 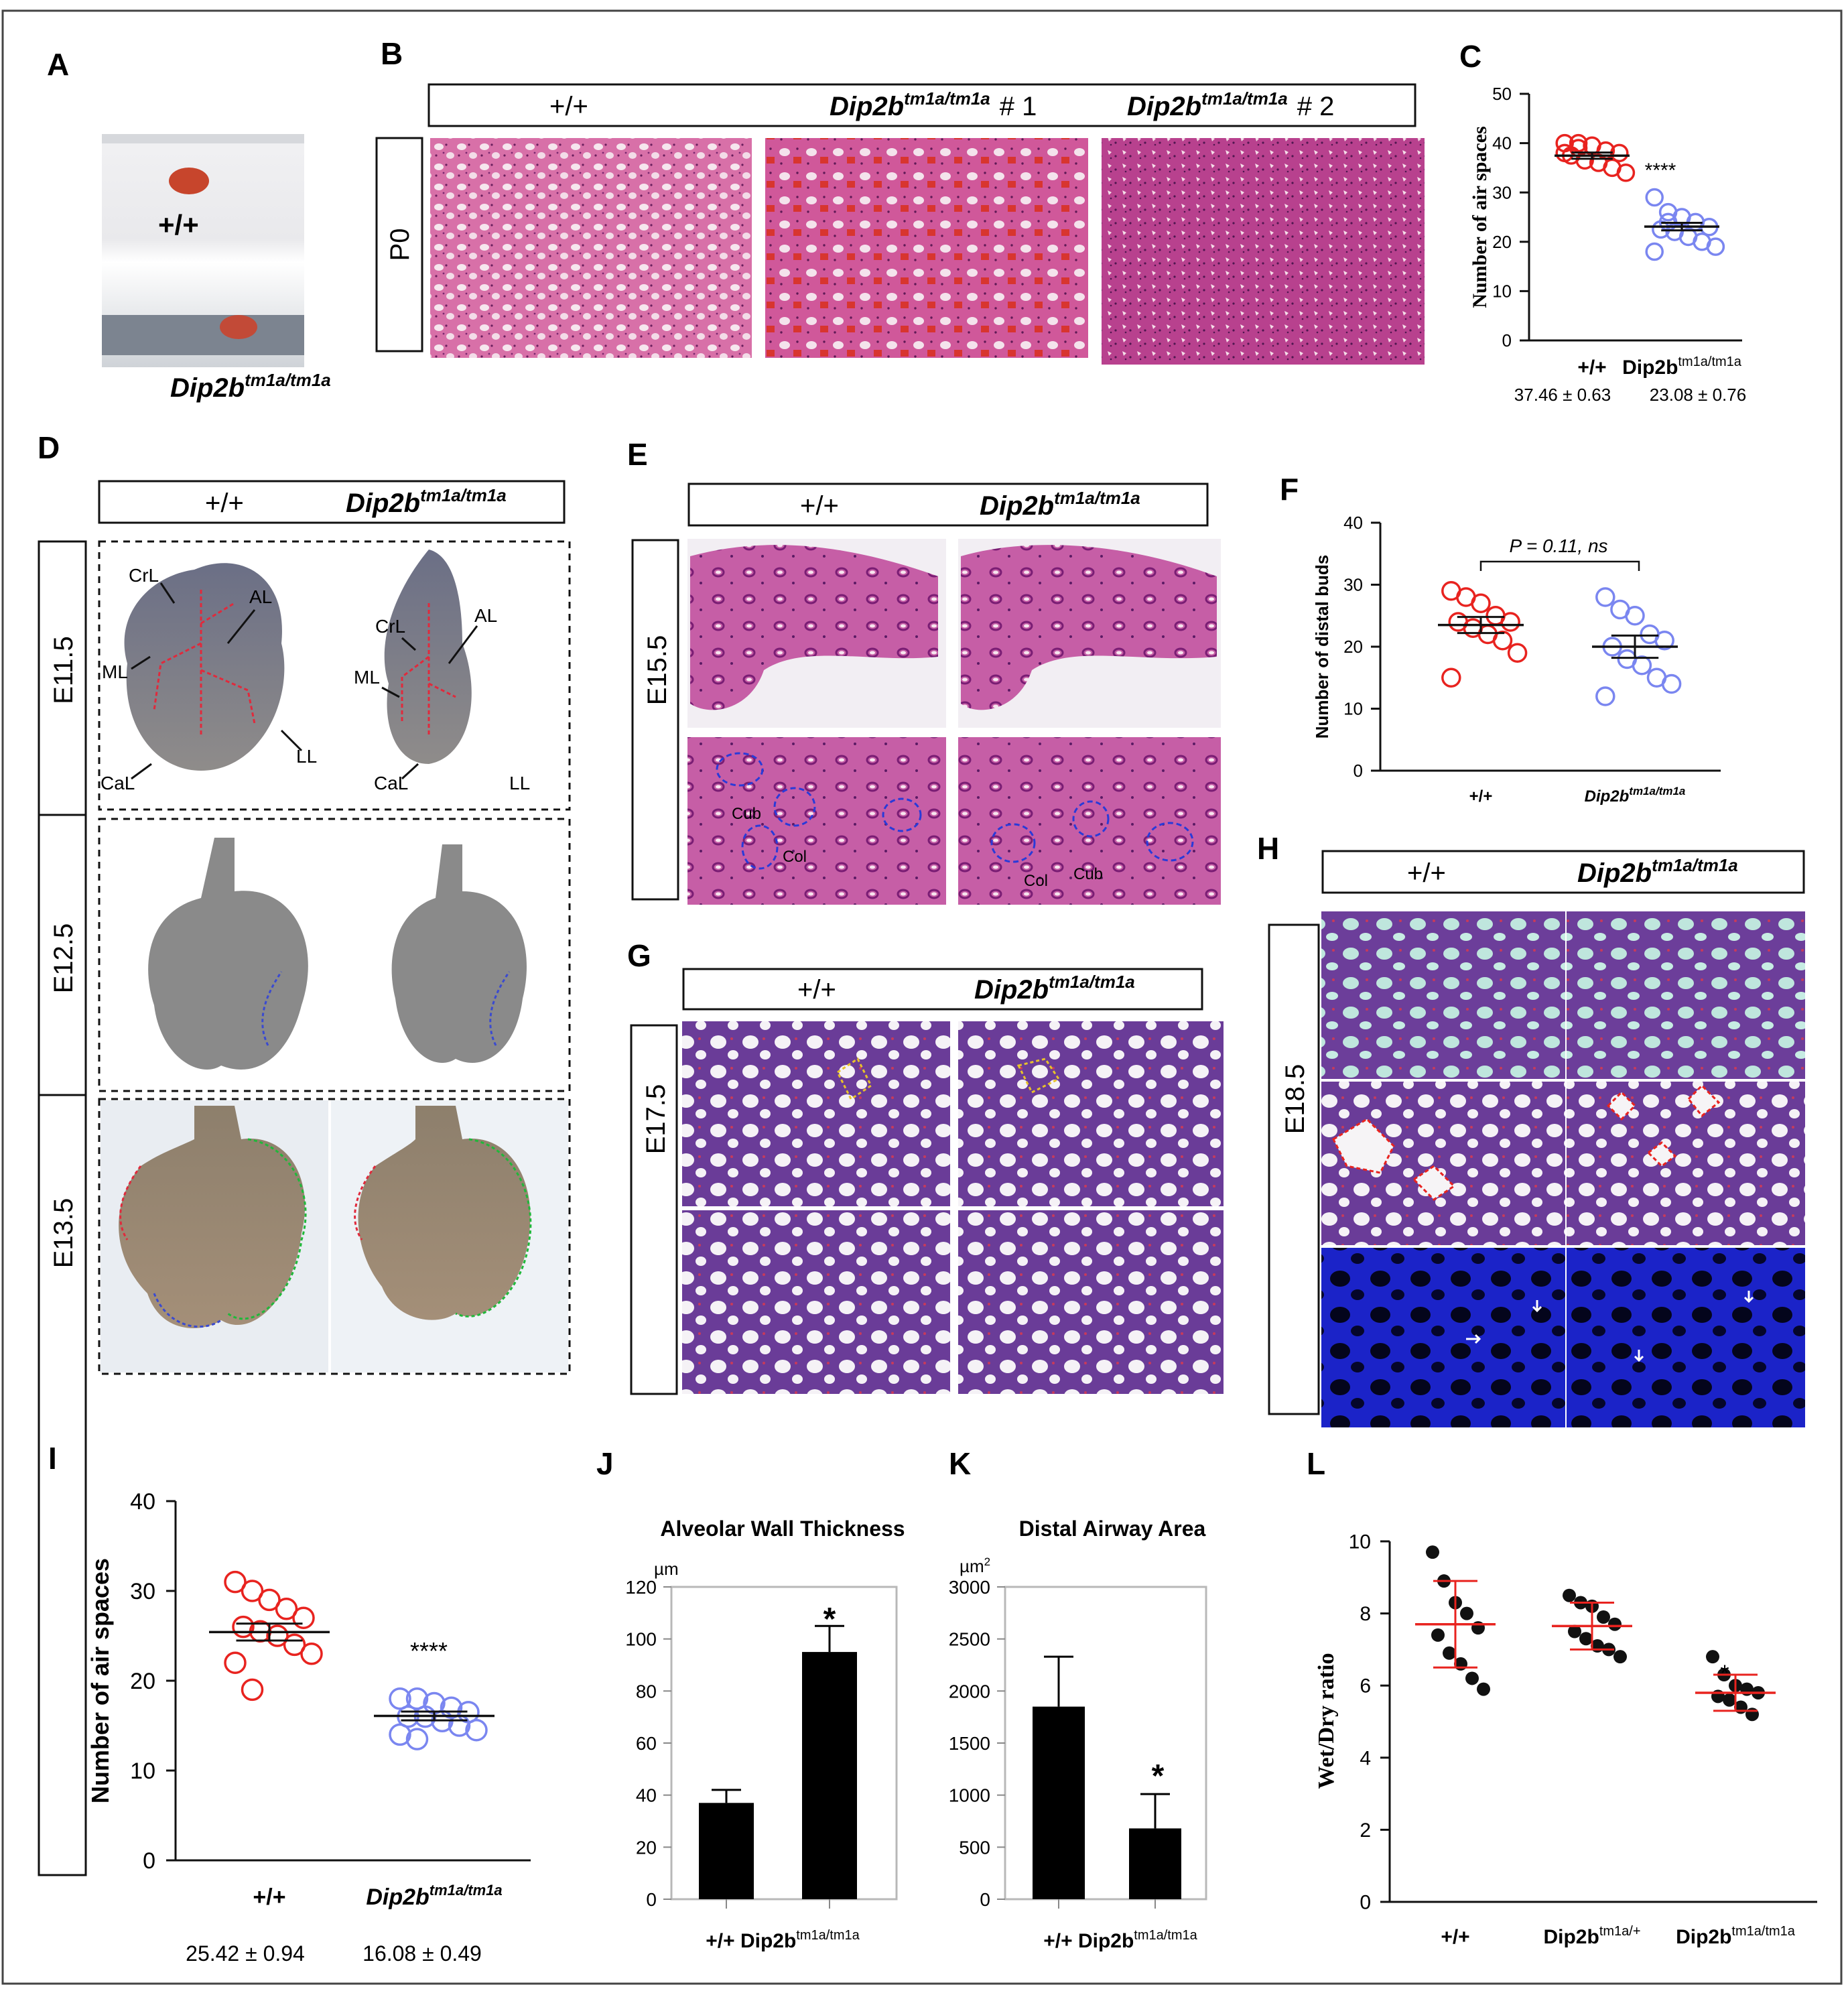 I want to click on row-label-e125: E12.5, so click(x=63, y=958).